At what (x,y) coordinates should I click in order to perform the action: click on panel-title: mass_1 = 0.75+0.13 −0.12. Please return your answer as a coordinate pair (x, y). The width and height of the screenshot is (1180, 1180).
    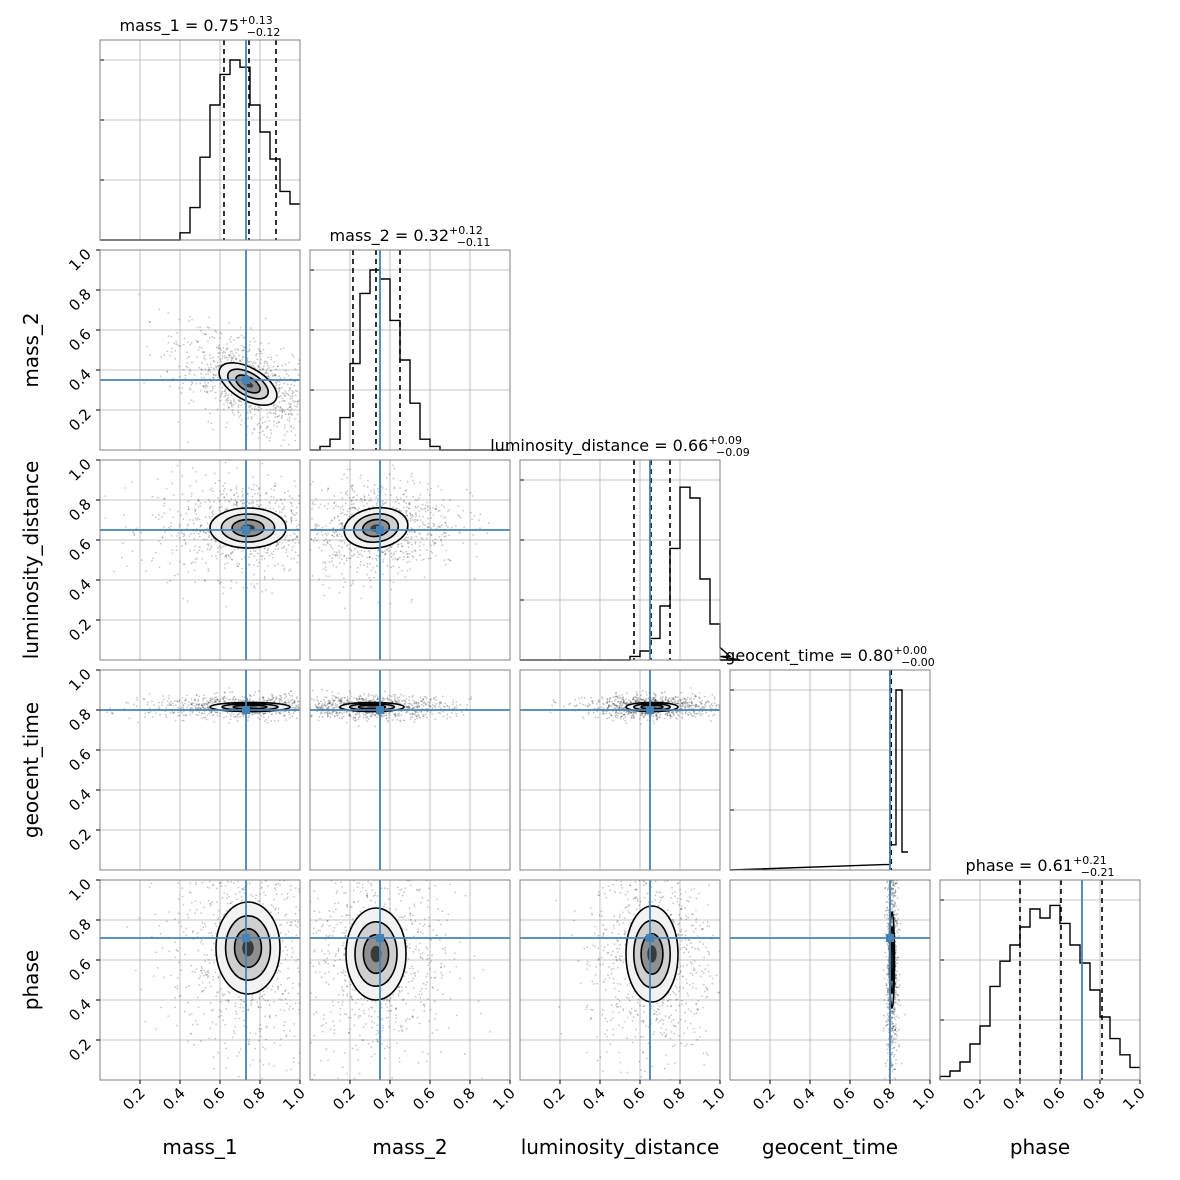
    Looking at the image, I should click on (200, 26).